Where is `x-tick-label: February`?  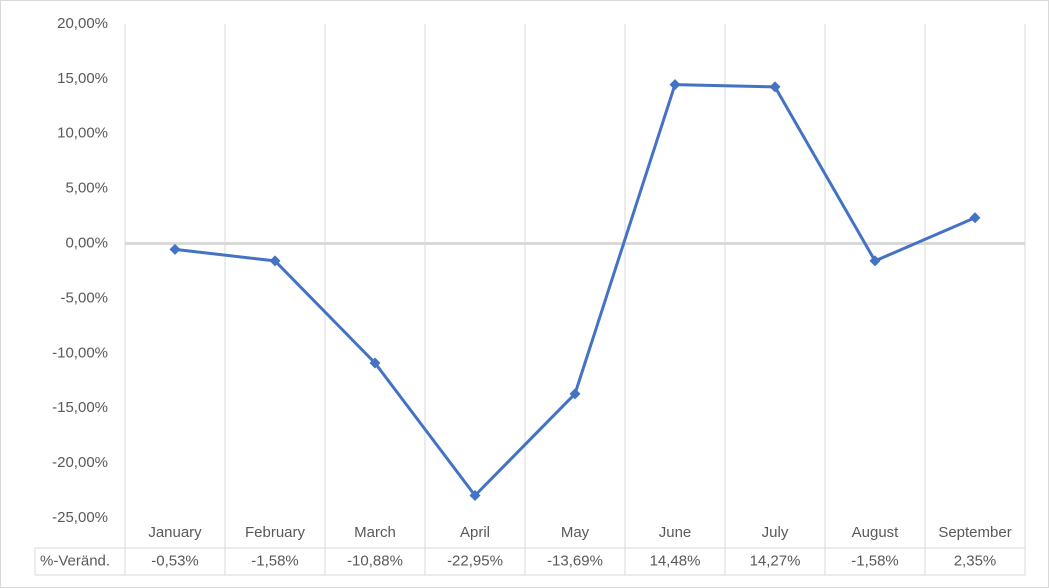
x-tick-label: February is located at coordinates (275, 532).